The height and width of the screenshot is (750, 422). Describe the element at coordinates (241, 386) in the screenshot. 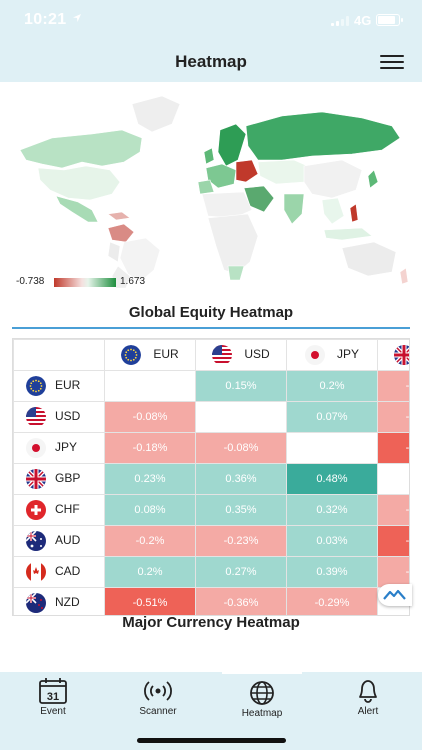

I see `heatmap-cell: 0.15%` at that location.